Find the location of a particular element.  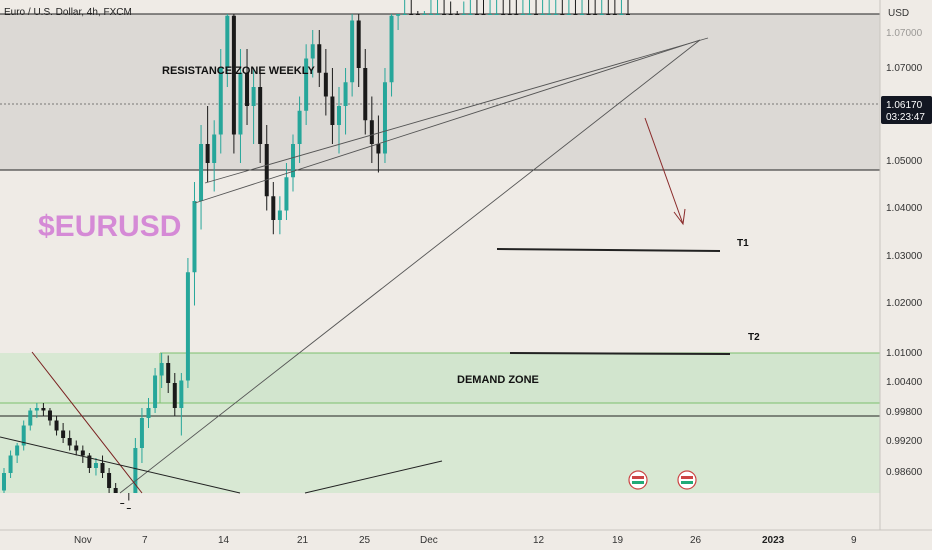

target-1-label: T1 is located at coordinates (743, 243).